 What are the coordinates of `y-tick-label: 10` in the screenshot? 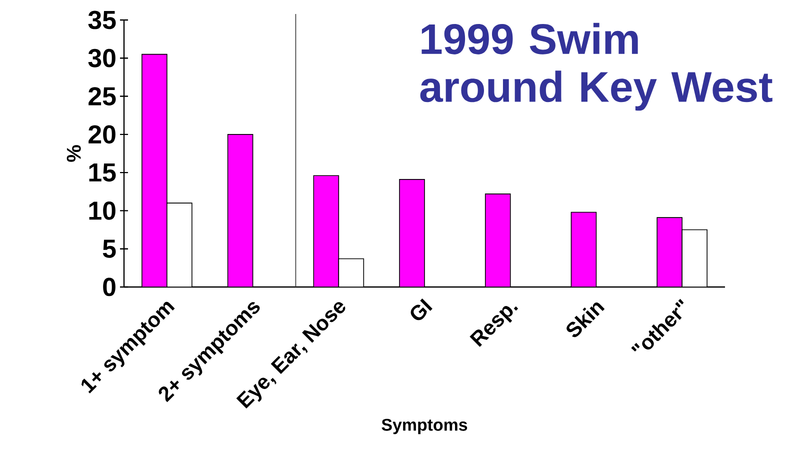 It's located at (102, 211).